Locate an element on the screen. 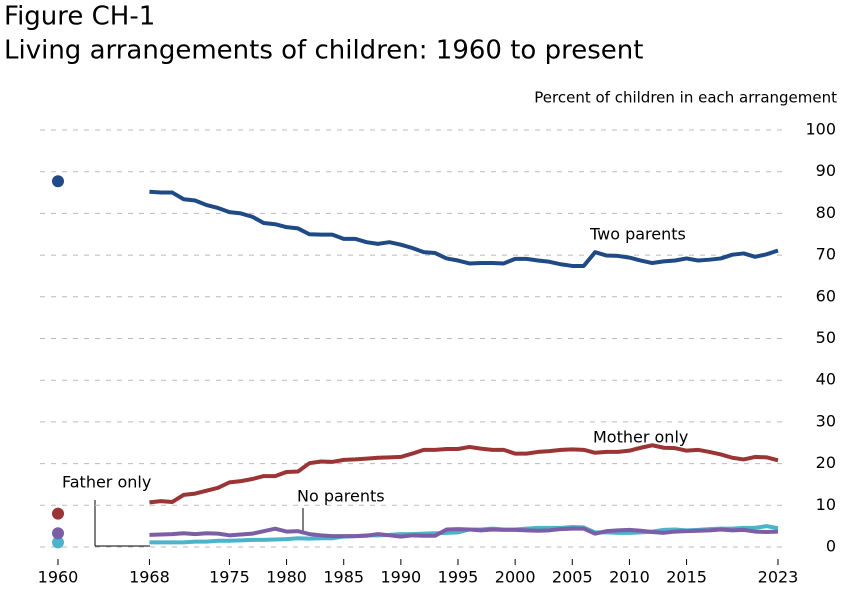 This screenshot has width=842, height=592. series-label: Father only is located at coordinates (106, 482).